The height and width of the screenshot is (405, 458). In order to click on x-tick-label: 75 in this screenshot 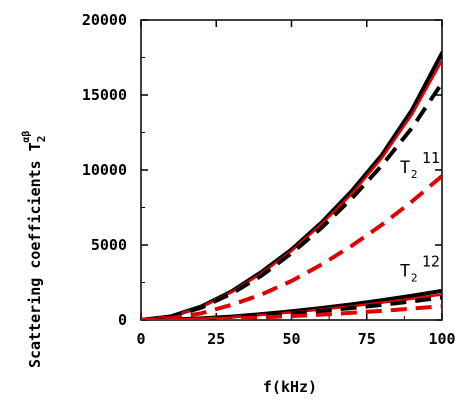, I will do `click(367, 339)`.